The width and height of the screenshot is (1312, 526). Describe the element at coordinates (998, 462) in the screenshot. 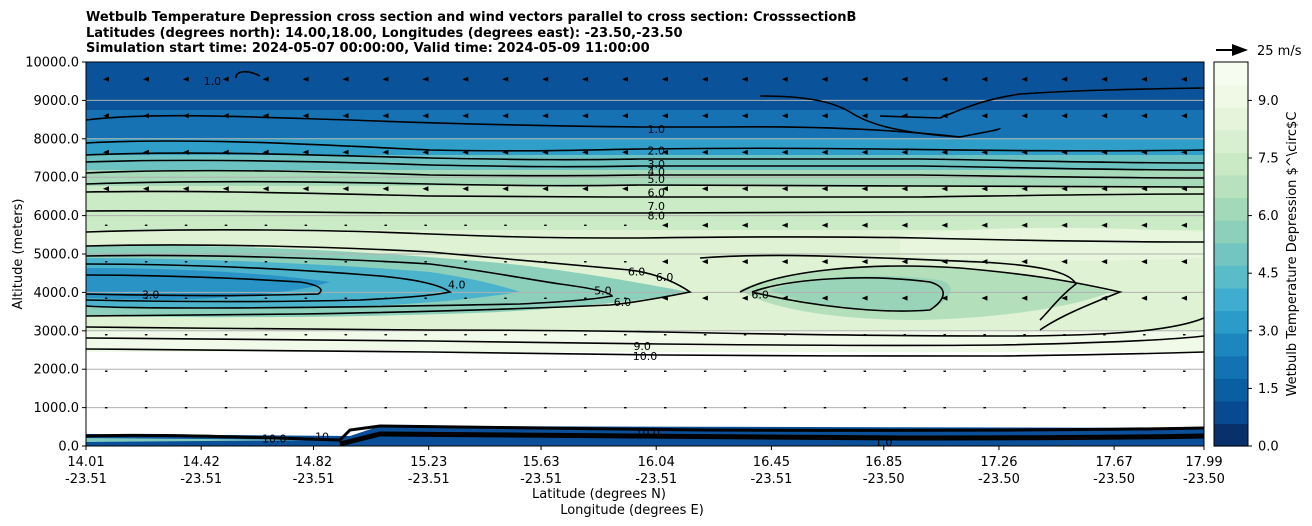

I see `x-tick-label-lat: 17.26` at that location.